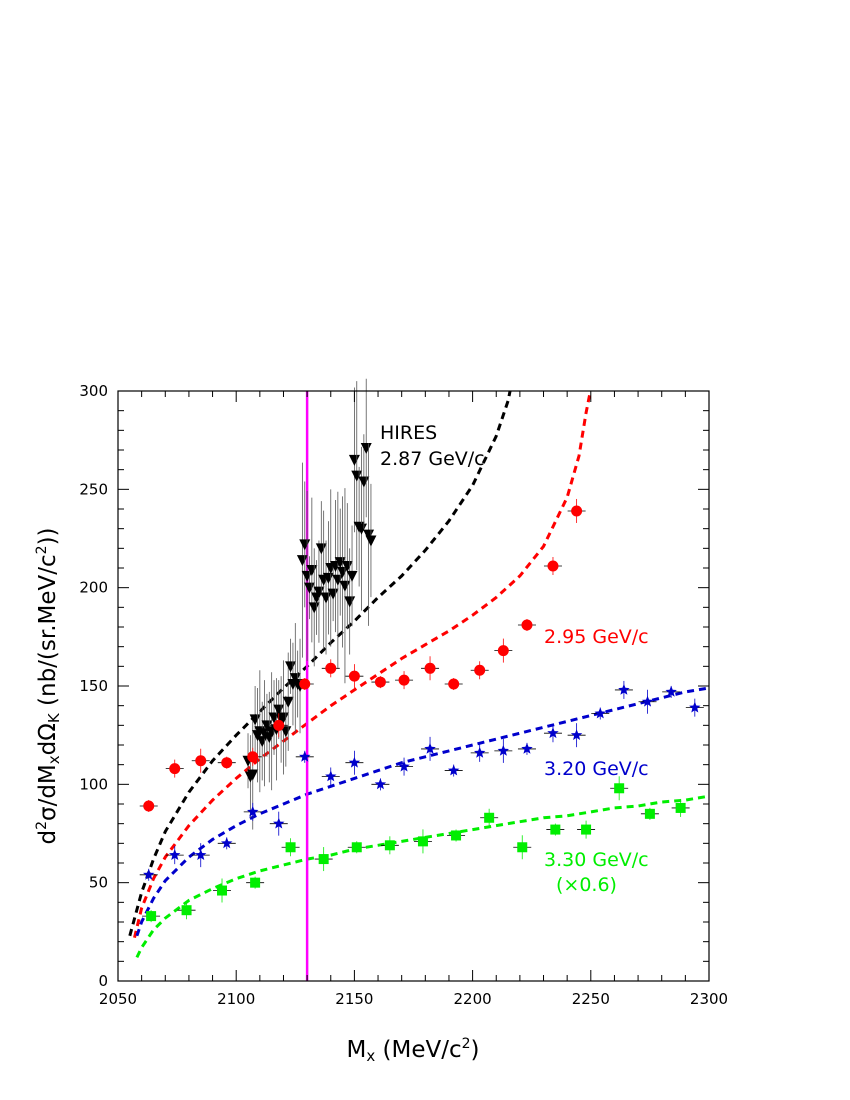 The height and width of the screenshot is (1100, 850). What do you see at coordinates (432, 459) in the screenshot?
I see `series-label: 2.87 GeV/c` at bounding box center [432, 459].